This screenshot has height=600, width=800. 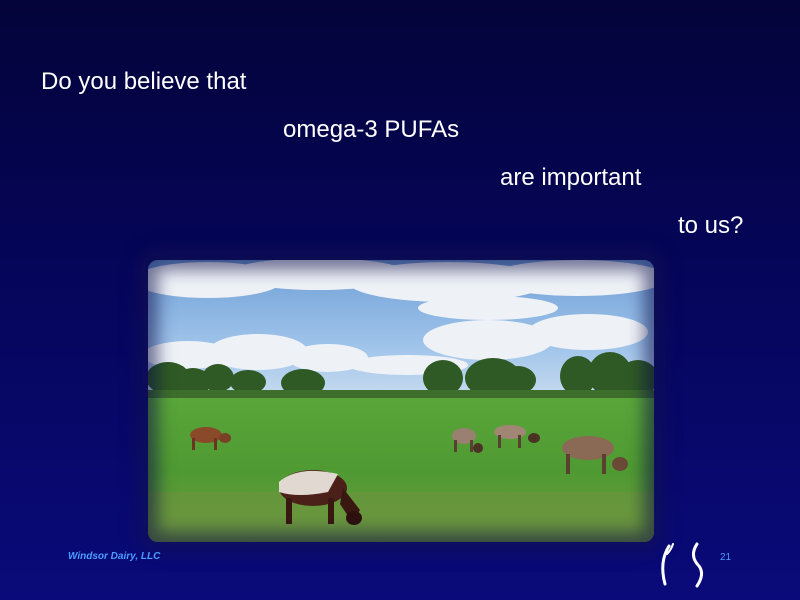 I want to click on windsor-dairy-logo-icon, so click(x=682, y=565).